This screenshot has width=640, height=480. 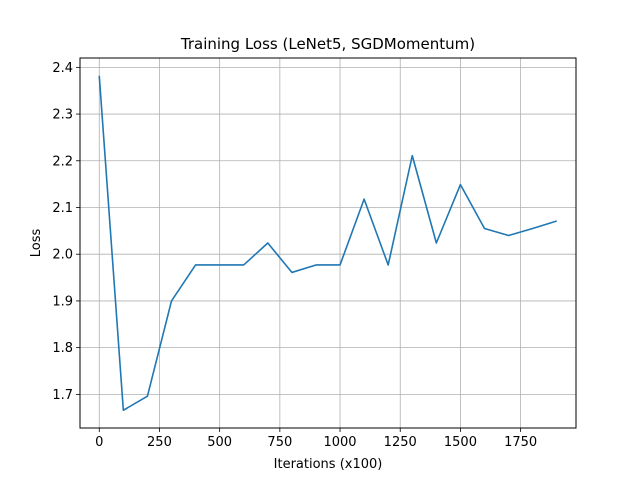 What do you see at coordinates (62, 255) in the screenshot?
I see `y-tick-label: 2.0` at bounding box center [62, 255].